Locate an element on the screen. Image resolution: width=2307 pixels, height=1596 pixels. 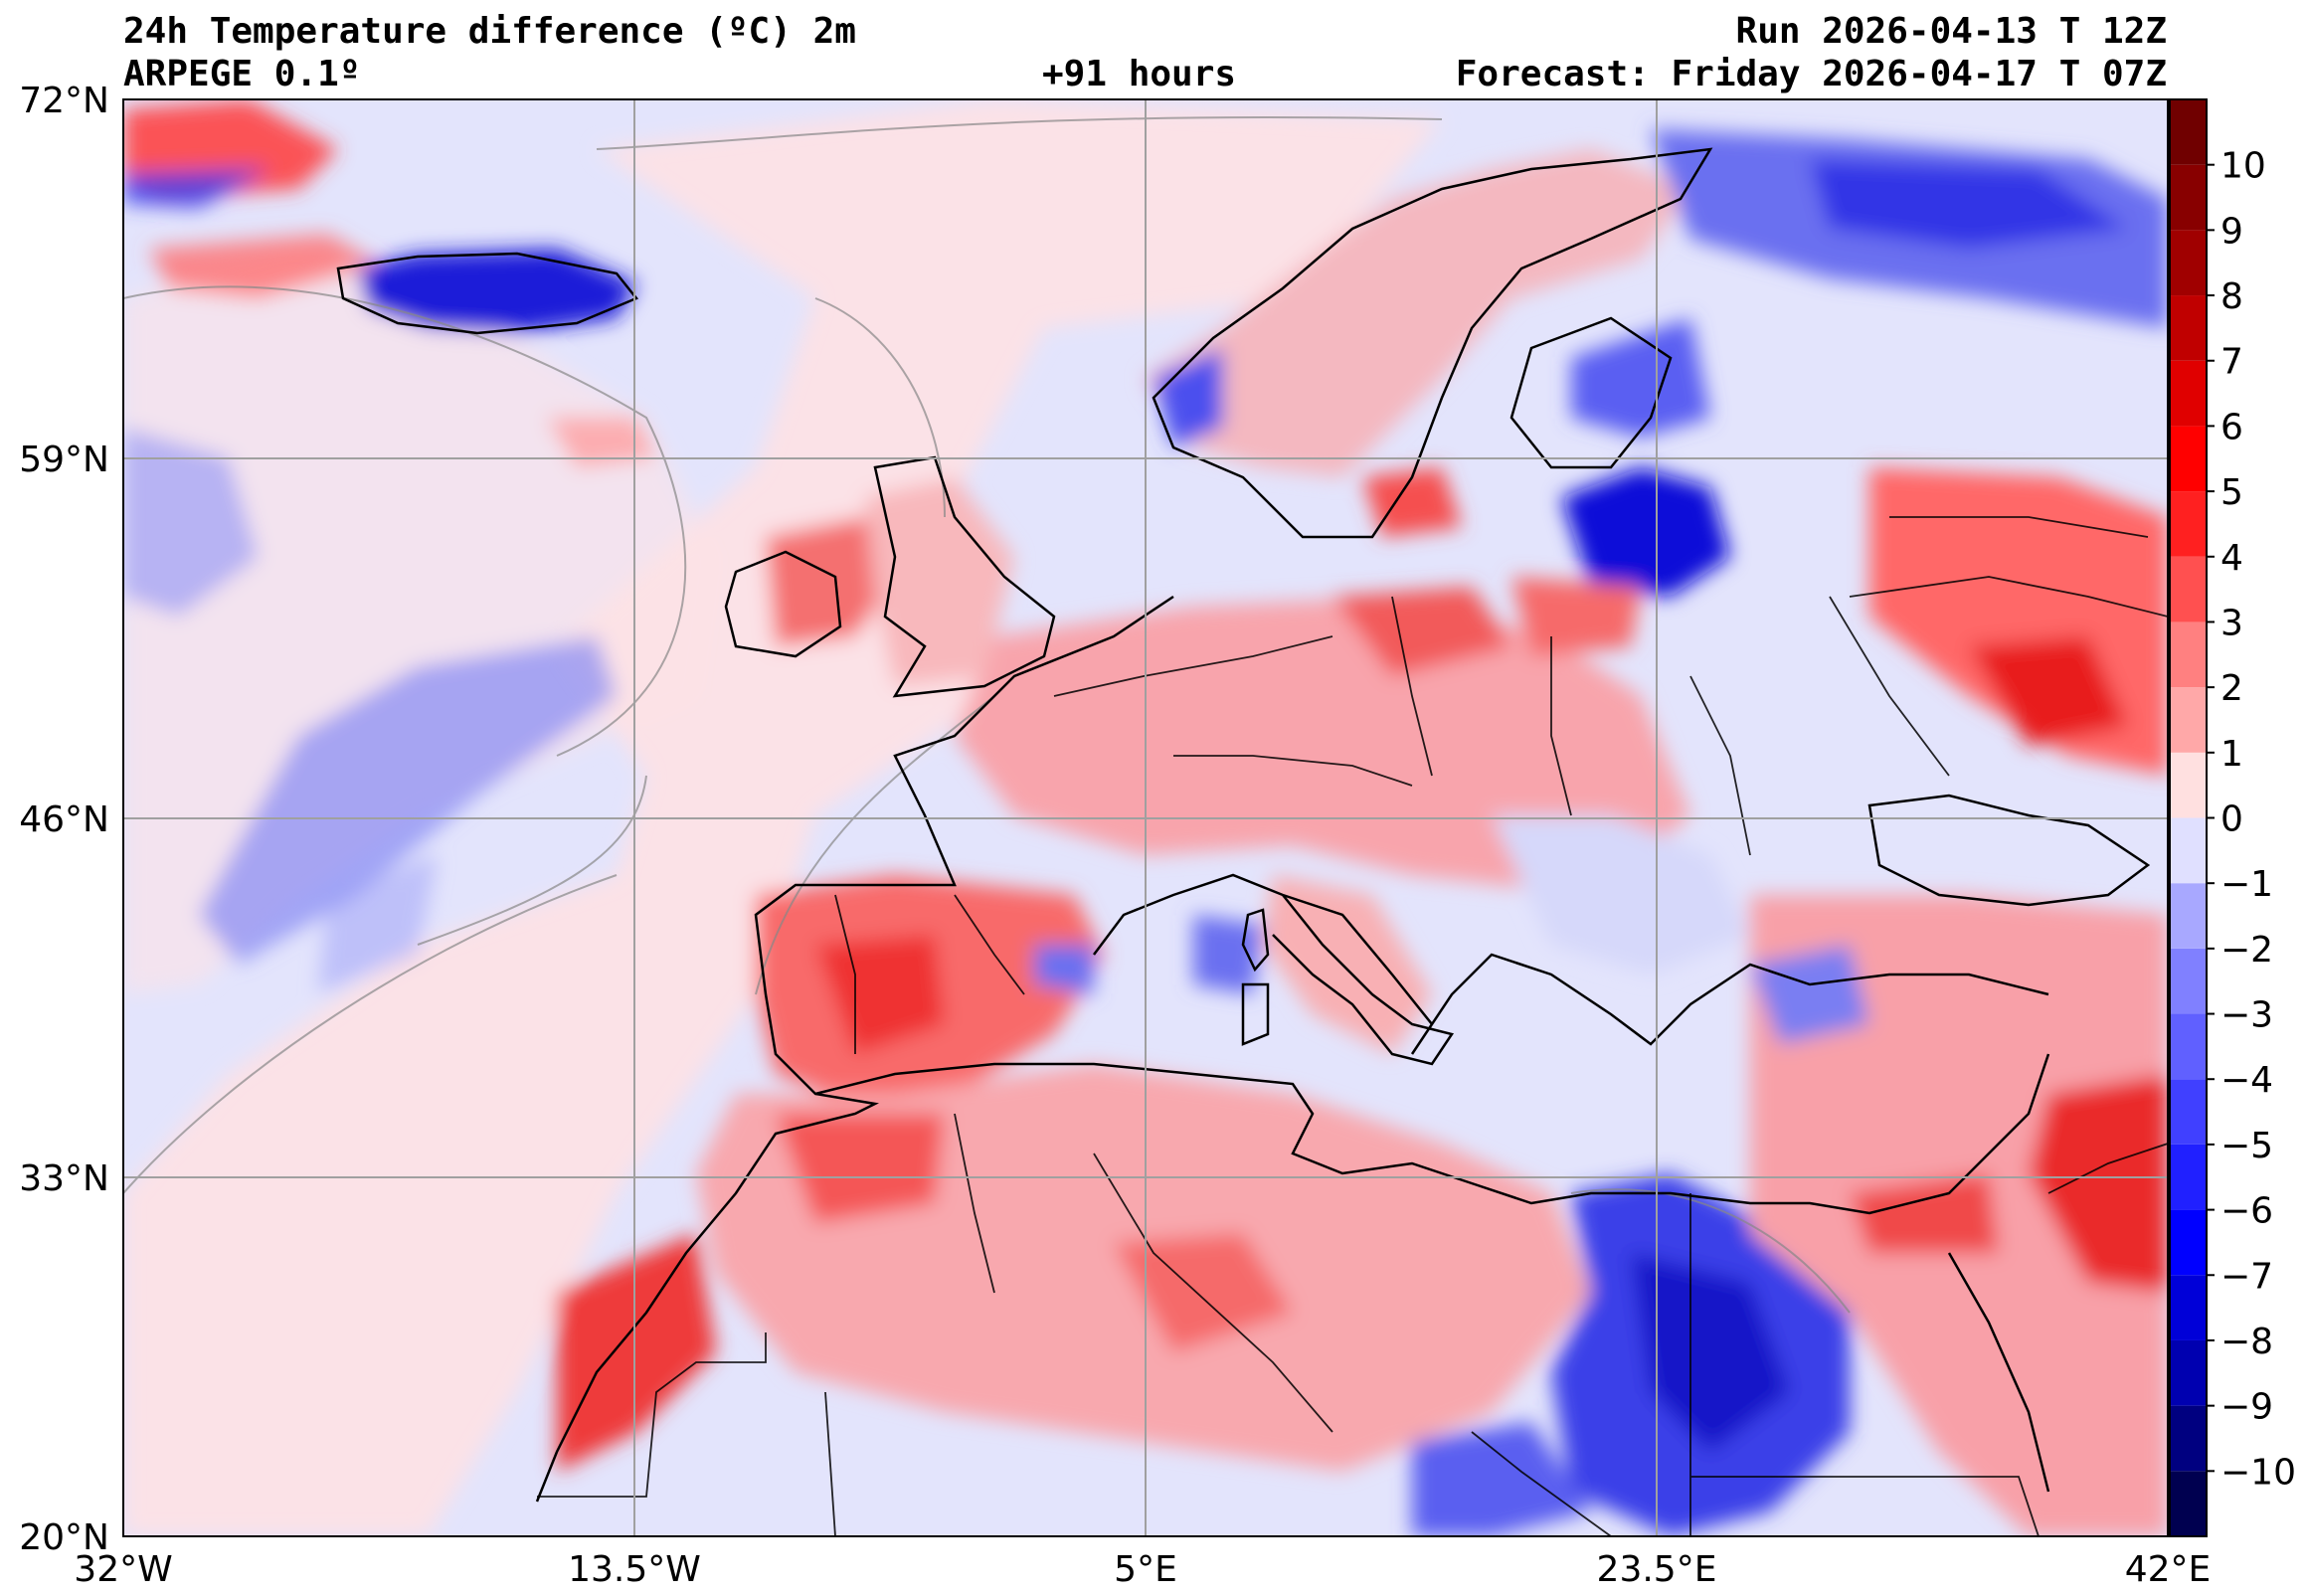
lat-label: 59°N is located at coordinates (64, 460).